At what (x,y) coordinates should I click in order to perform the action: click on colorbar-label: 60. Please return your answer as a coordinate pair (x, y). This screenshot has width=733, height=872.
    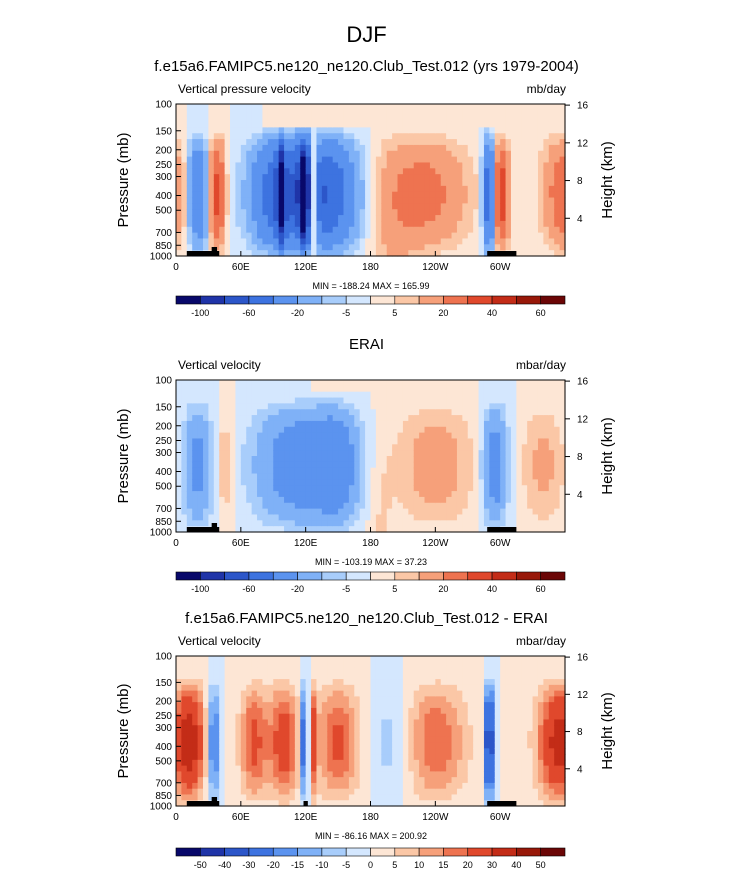
    Looking at the image, I should click on (541, 589).